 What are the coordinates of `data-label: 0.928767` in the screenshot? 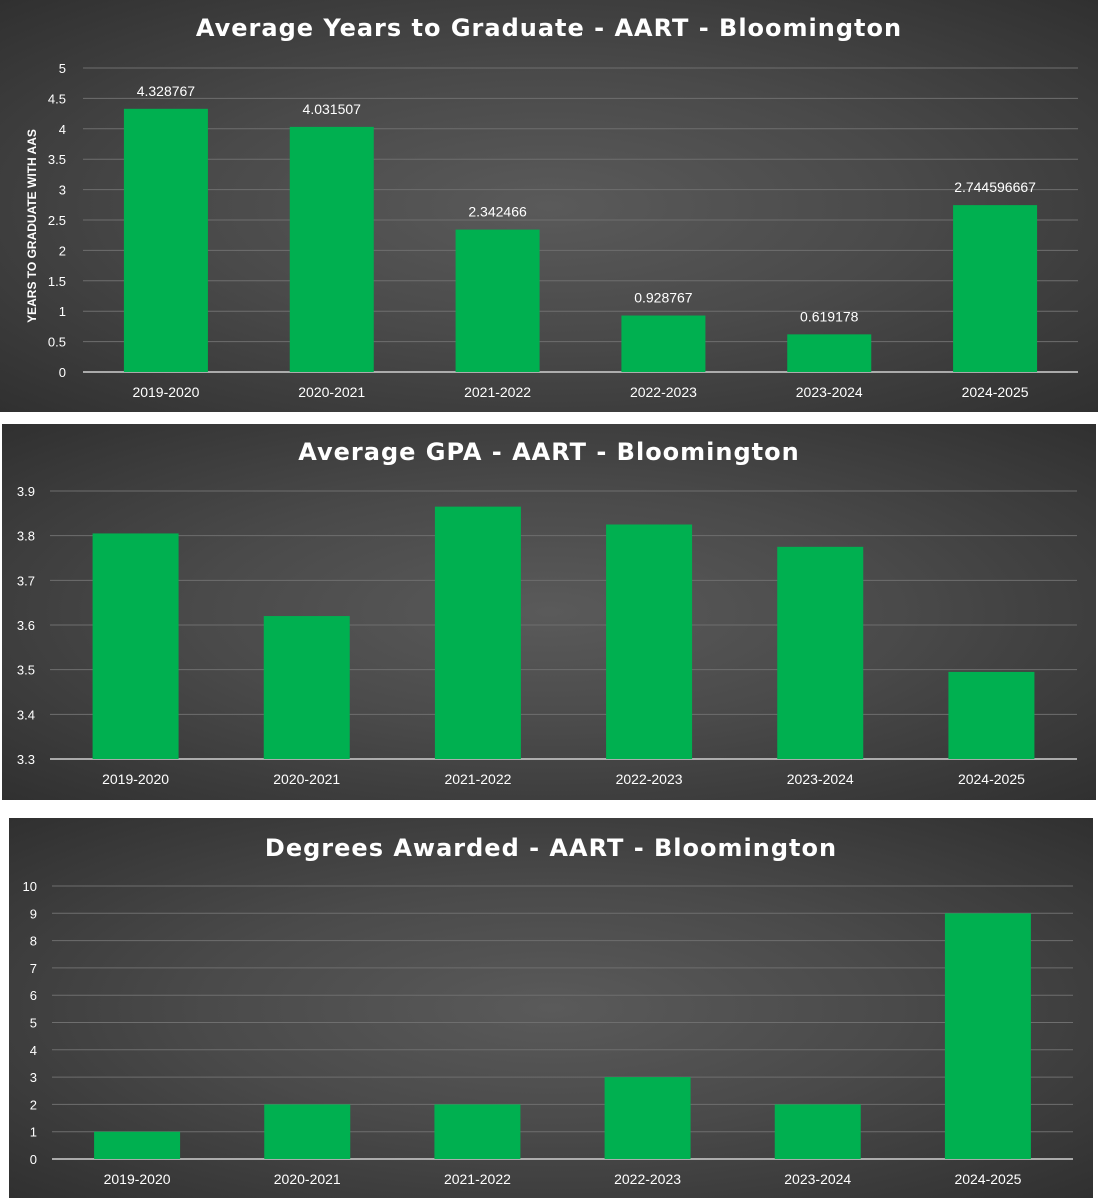 It's located at (663, 298).